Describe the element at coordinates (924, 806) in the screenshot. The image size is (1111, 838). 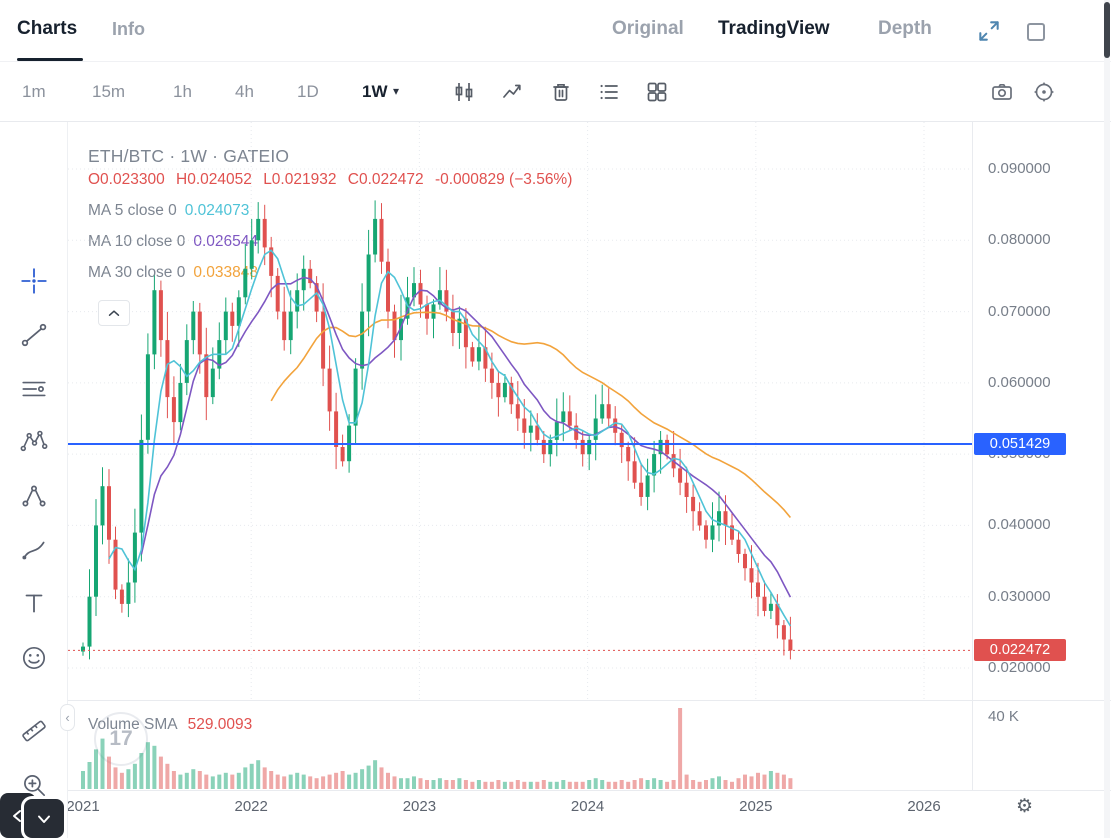
I see `time-axis-label: 2026` at that location.